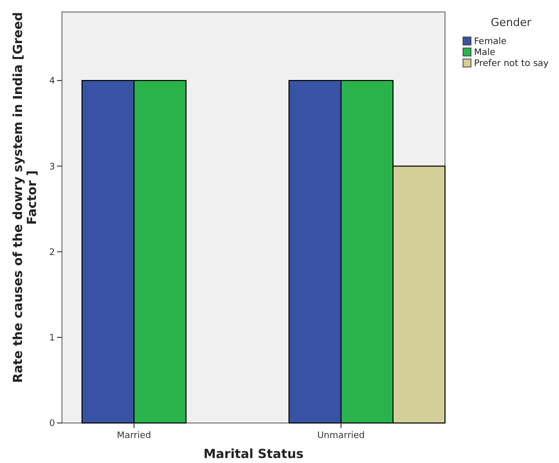  What do you see at coordinates (52, 81) in the screenshot?
I see `y-tick-label: 4` at bounding box center [52, 81].